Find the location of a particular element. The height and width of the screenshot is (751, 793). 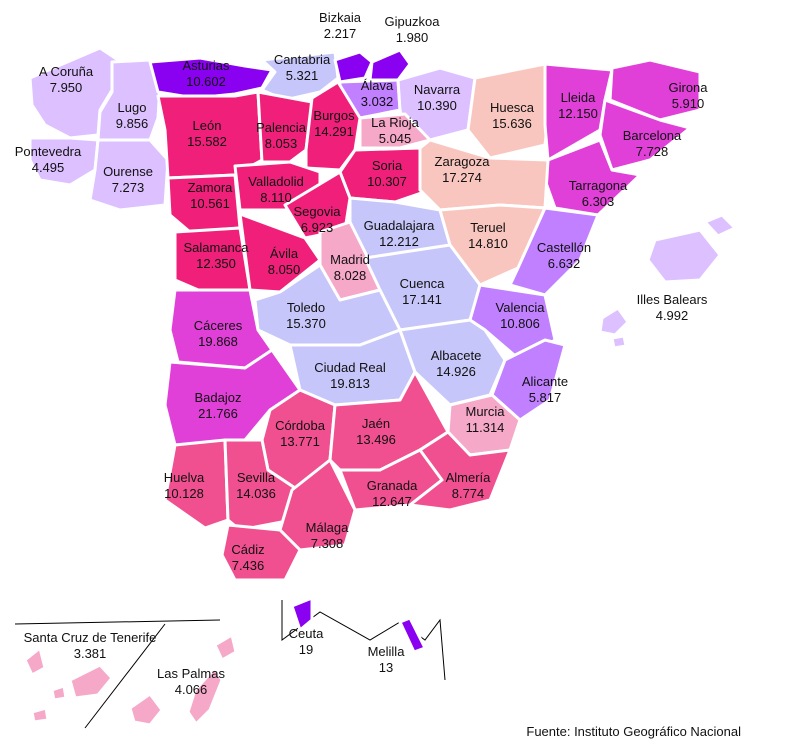

province-baleares-mallorca is located at coordinates (684, 256).